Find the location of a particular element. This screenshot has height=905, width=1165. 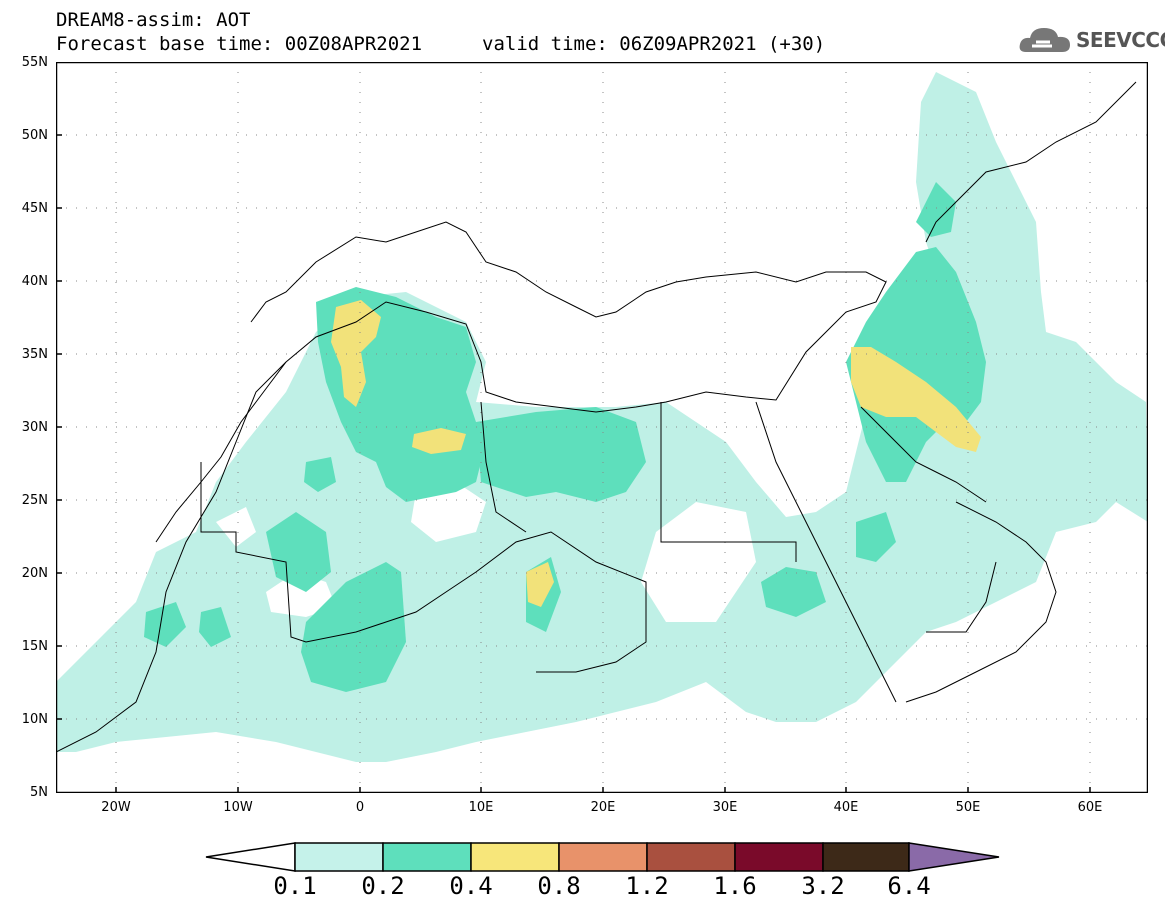

lat-label-10n: 10N is located at coordinates (34, 719).